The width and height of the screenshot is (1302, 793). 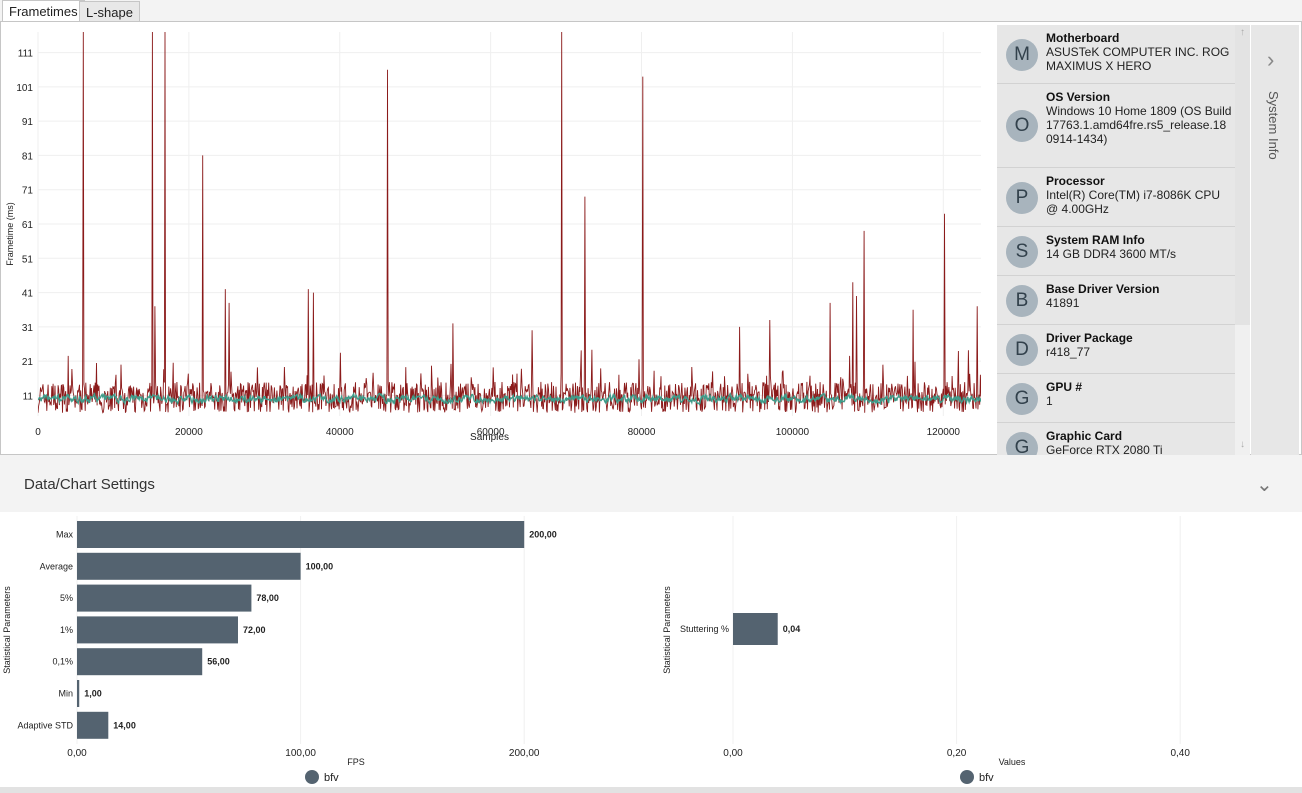 I want to click on system-info-value: 41891, so click(x=1063, y=303).